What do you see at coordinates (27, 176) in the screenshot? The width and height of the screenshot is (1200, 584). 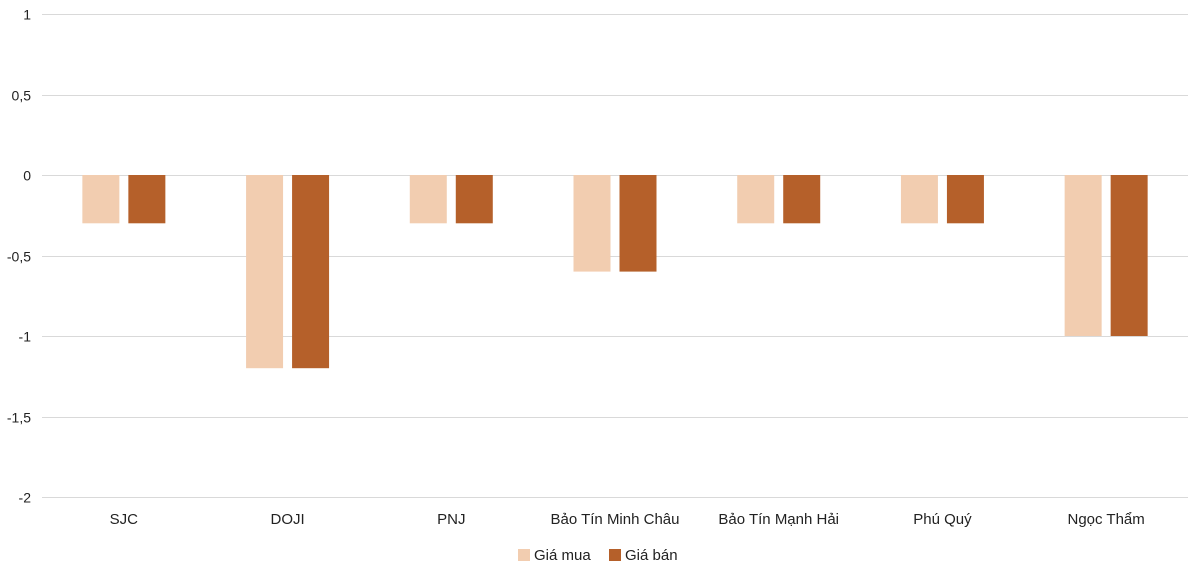 I see `y-tick-label: 0` at bounding box center [27, 176].